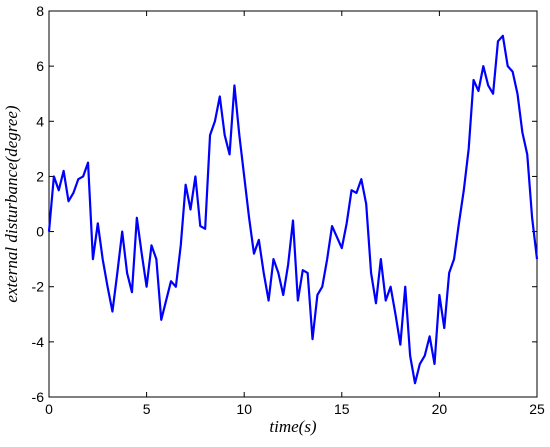  I want to click on x-tick-label: 20, so click(440, 409).